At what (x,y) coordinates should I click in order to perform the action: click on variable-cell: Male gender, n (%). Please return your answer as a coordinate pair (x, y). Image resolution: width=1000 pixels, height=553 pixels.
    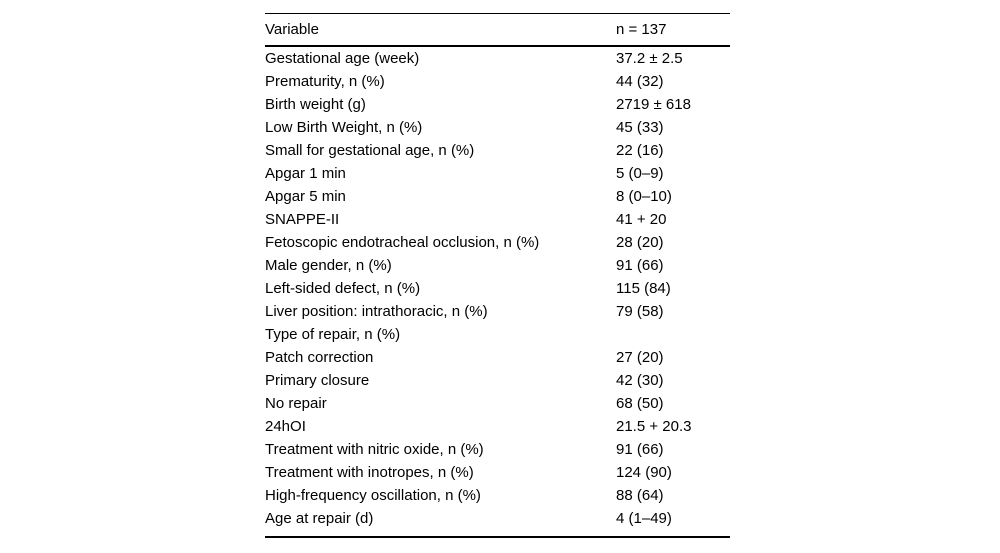
    Looking at the image, I should click on (328, 265).